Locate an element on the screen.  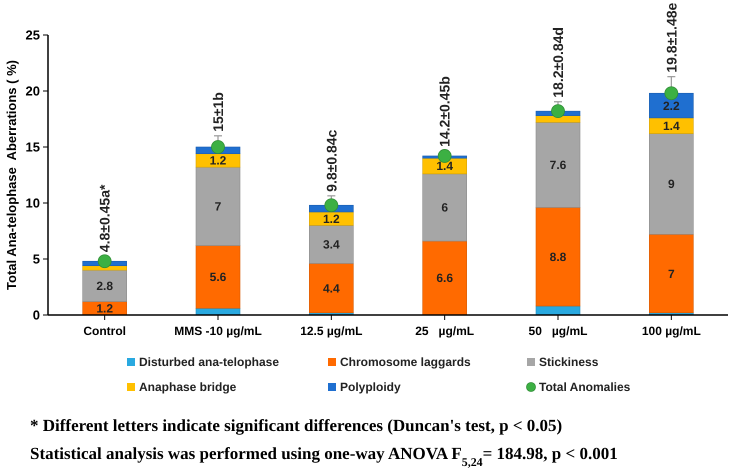
legend-label: Polyploidy is located at coordinates (370, 387).